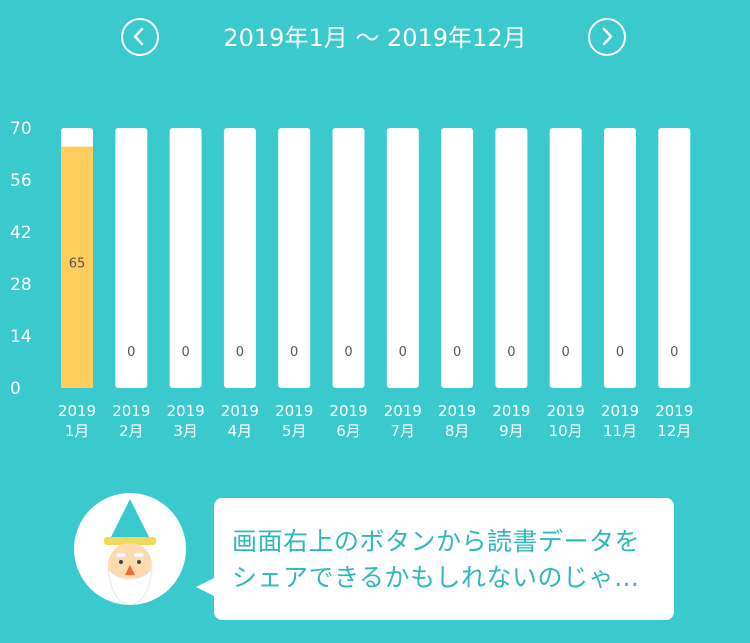  I want to click on prev-period-button, so click(140, 37).